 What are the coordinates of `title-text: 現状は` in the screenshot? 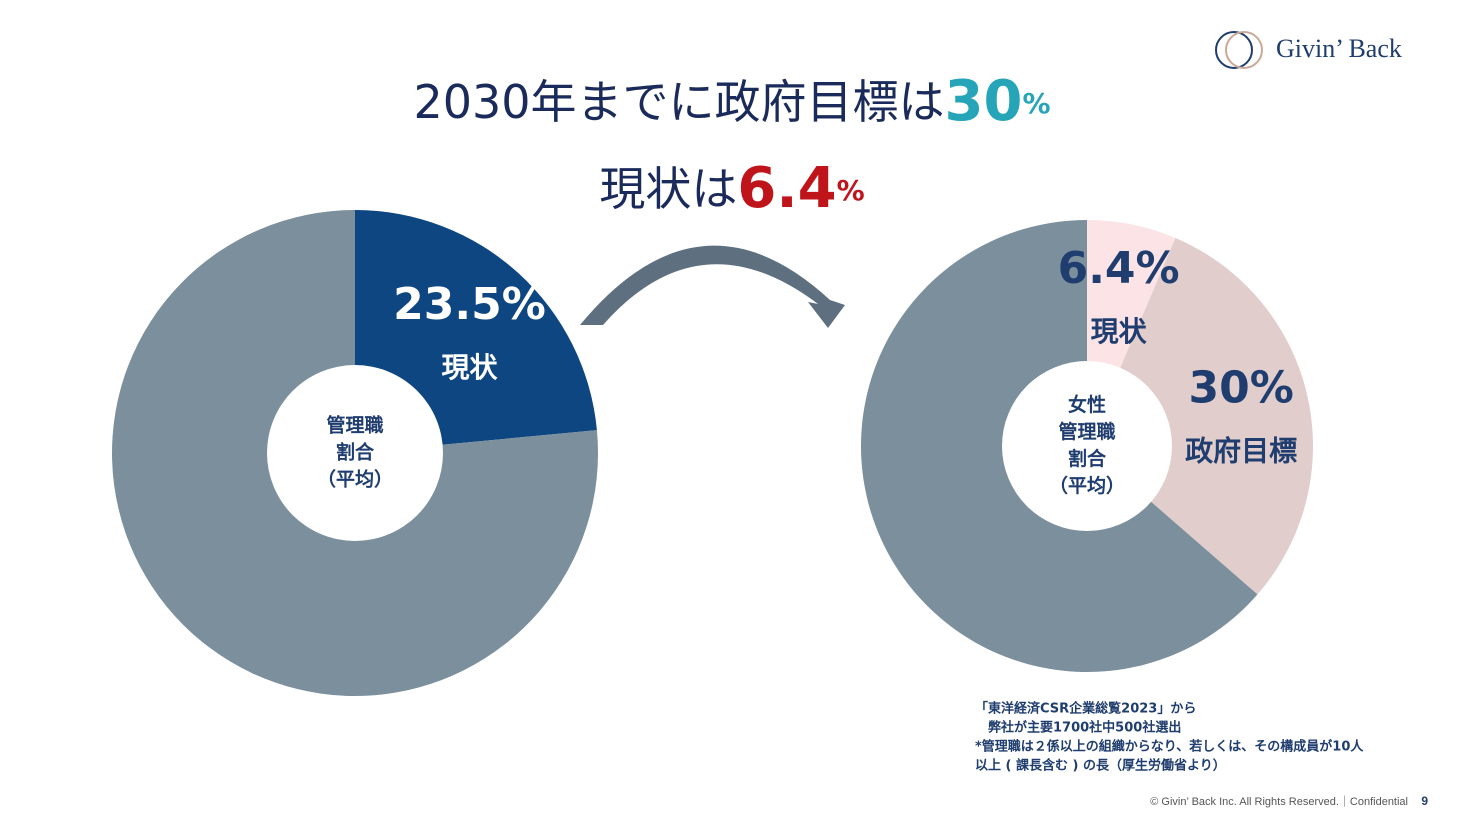 It's located at (668, 189).